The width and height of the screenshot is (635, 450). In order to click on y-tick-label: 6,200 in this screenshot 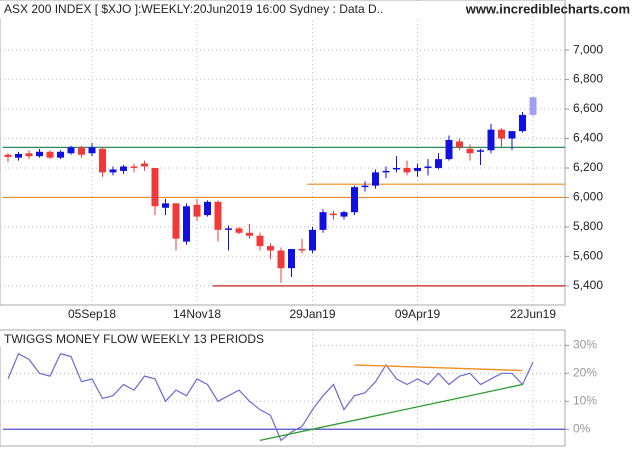, I will do `click(588, 167)`.